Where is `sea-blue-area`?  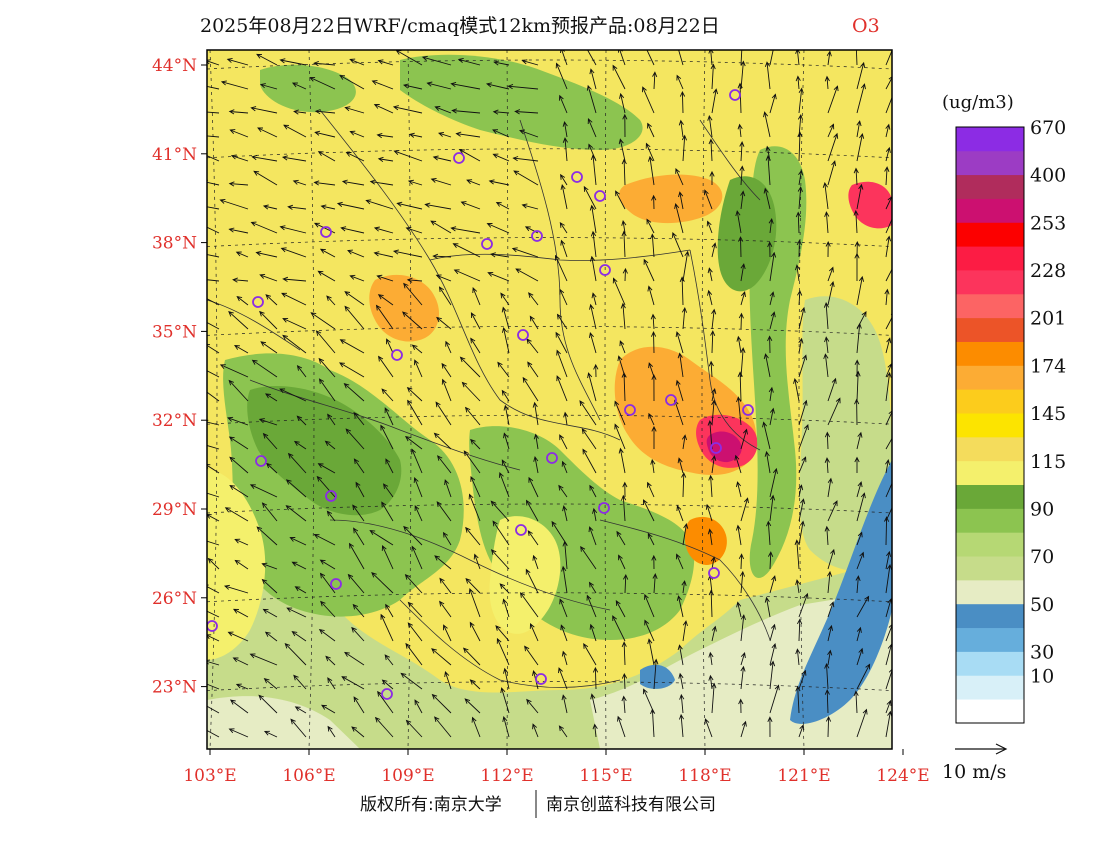 sea-blue-area is located at coordinates (841, 592).